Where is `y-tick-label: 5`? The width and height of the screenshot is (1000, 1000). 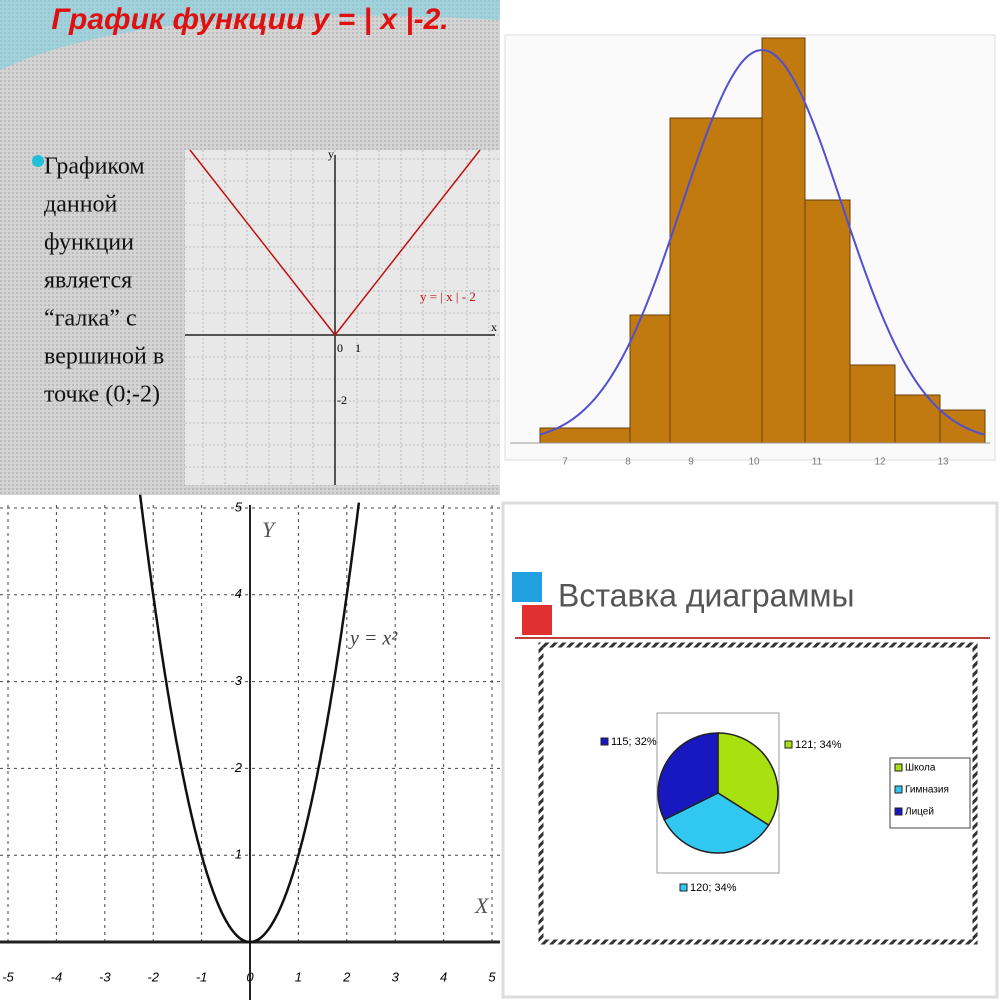
y-tick-label: 5 is located at coordinates (239, 506).